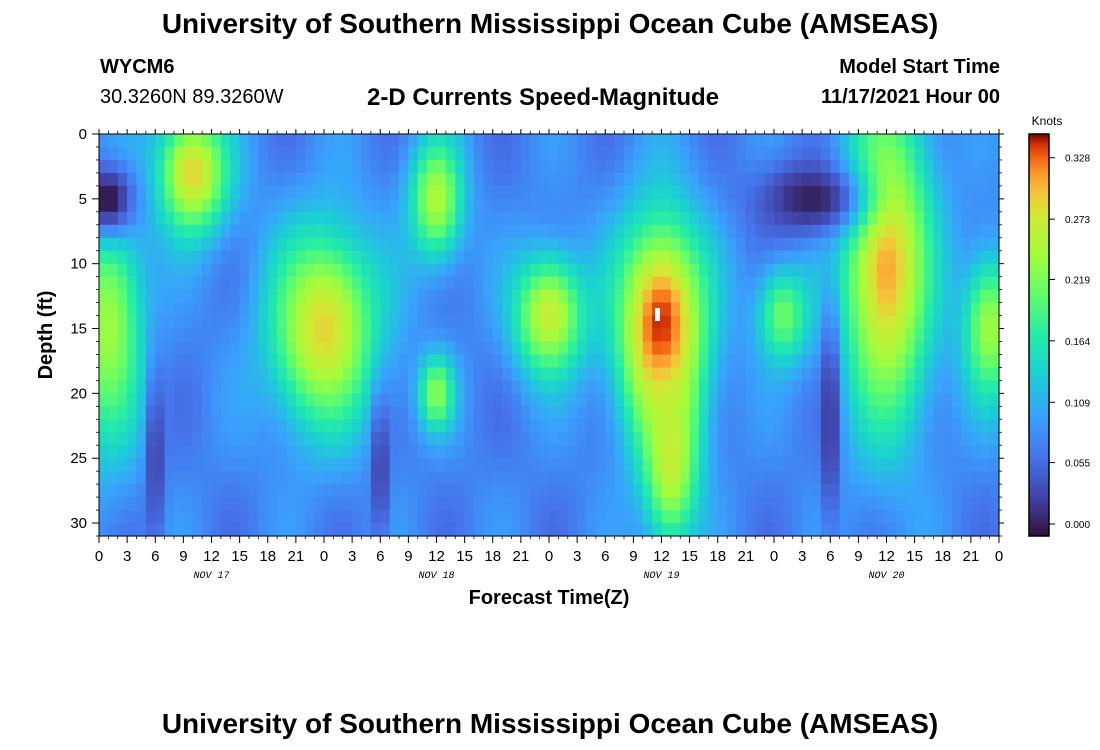  What do you see at coordinates (192, 97) in the screenshot?
I see `station-coordinates: 30.3260N 89.3260W` at bounding box center [192, 97].